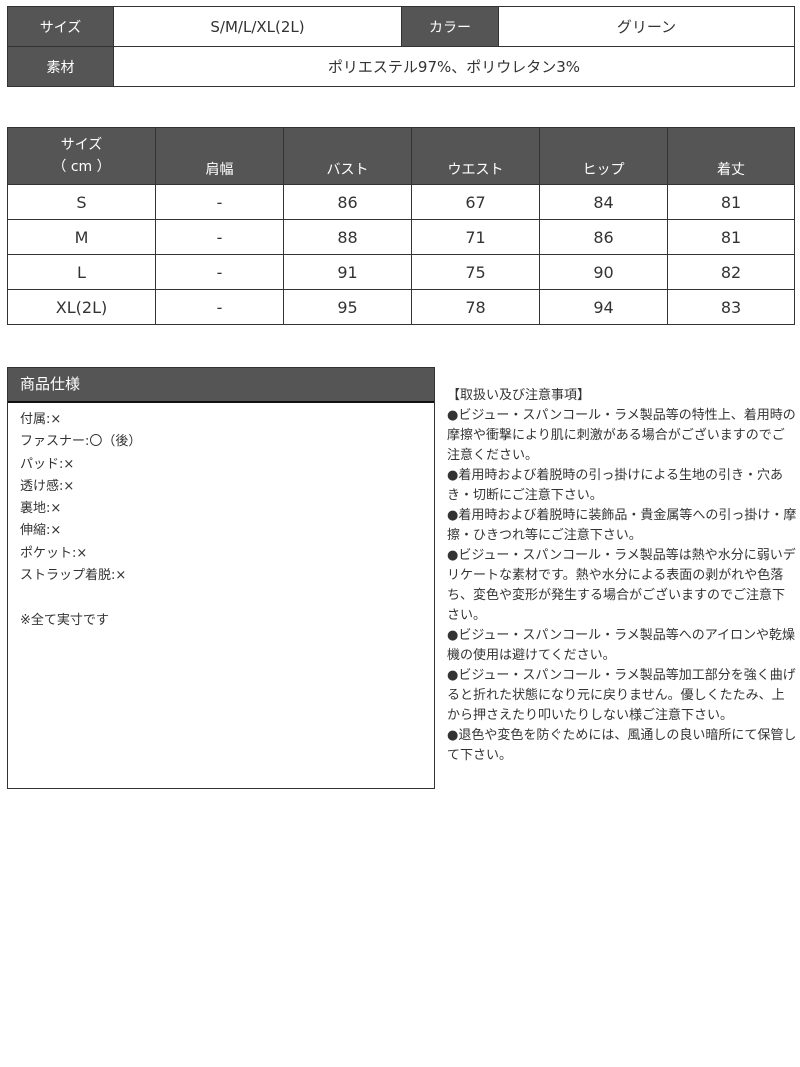 The width and height of the screenshot is (800, 1067). I want to click on care-note-item: ●着用時および着脱時の引っ掛けによる生地の引き・穴あき・切断にご注意下さい。, so click(615, 485).